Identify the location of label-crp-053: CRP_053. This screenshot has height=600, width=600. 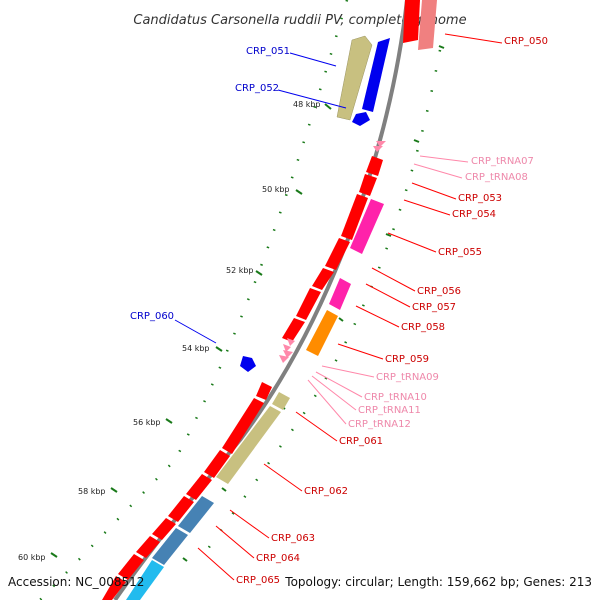
(480, 198).